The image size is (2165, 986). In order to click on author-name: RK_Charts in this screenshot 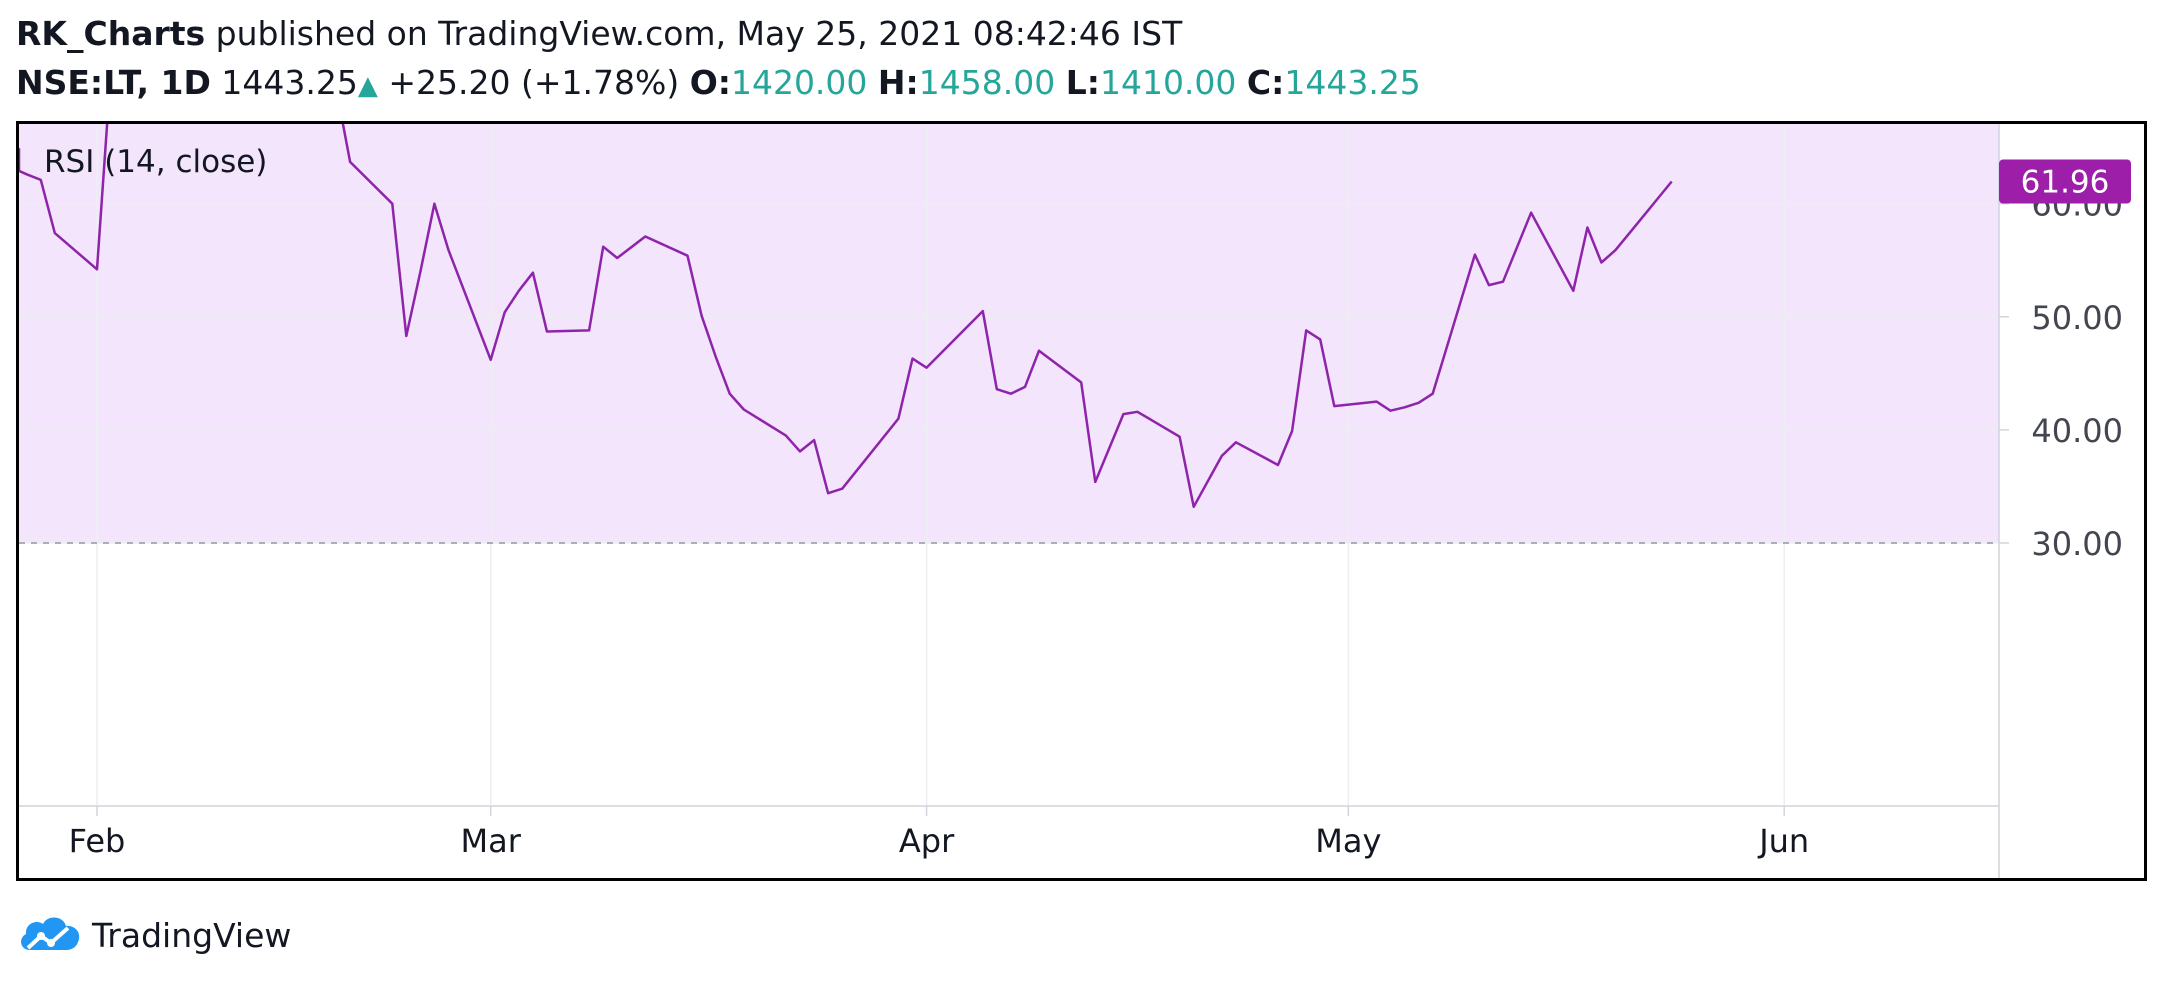, I will do `click(111, 33)`.